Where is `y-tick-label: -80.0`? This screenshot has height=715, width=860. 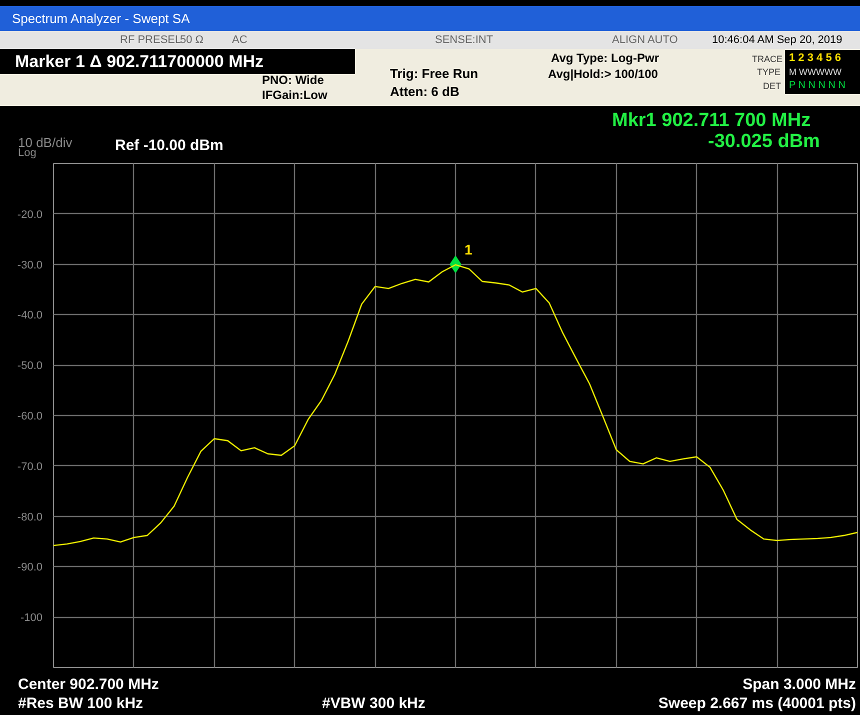
y-tick-label: -80.0 is located at coordinates (30, 517).